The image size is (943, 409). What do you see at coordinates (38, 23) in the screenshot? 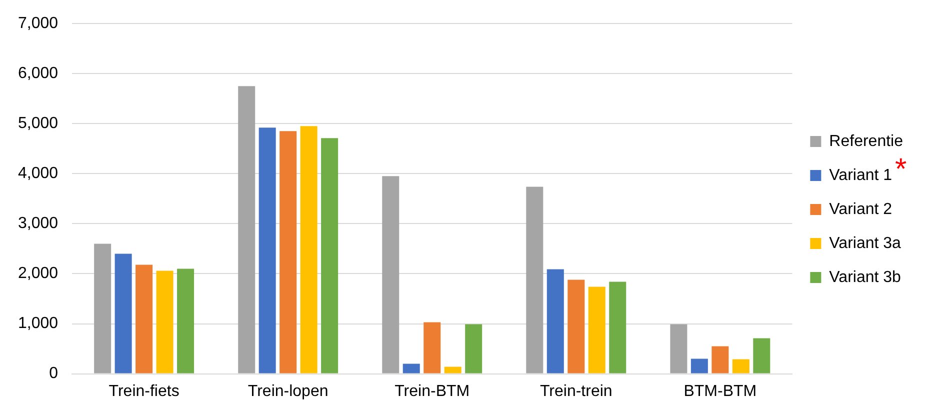
I see `y-tick-label: 7,000` at bounding box center [38, 23].